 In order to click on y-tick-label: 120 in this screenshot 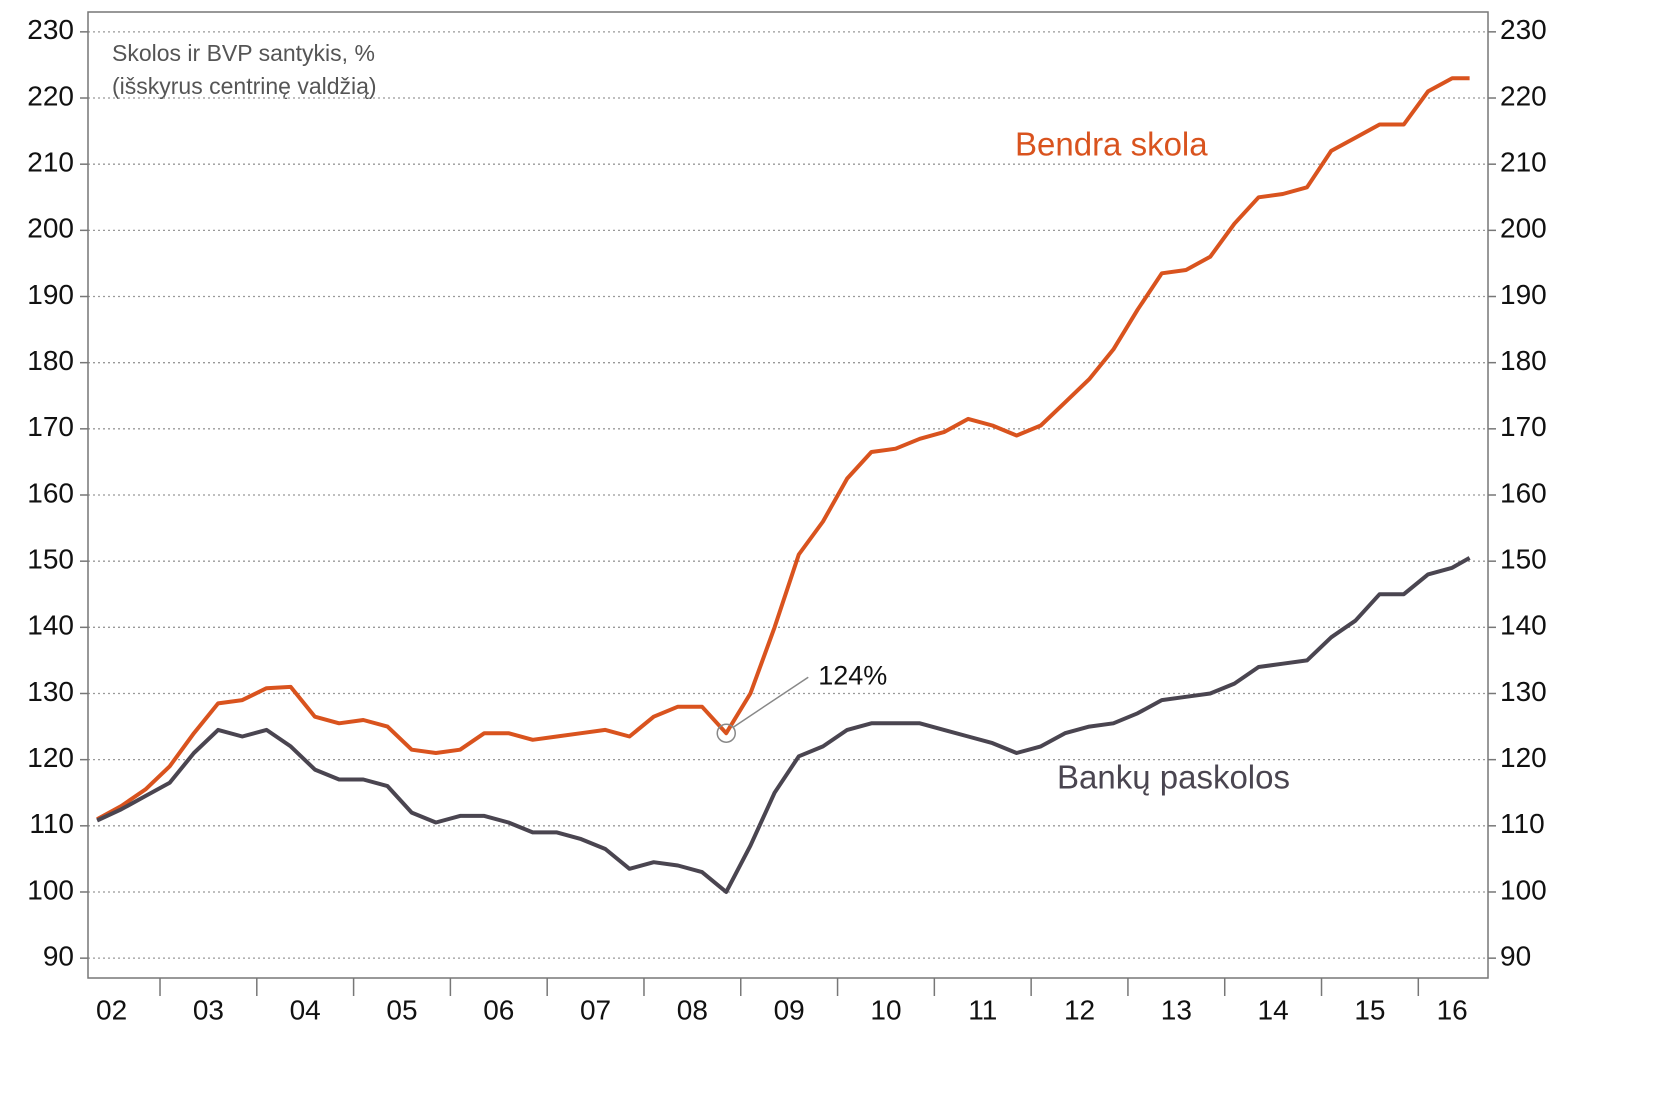, I will do `click(50, 757)`.